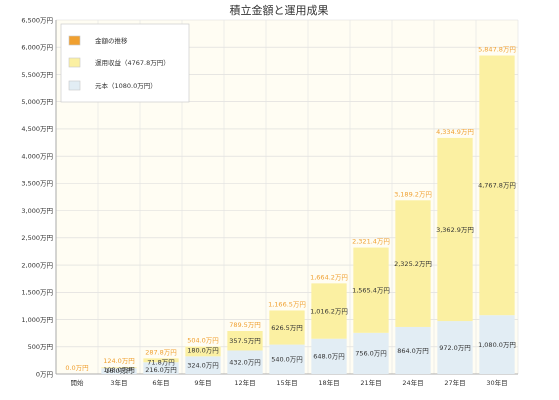  What do you see at coordinates (37, 238) in the screenshot?
I see `y-tick-label: 2,500万円` at bounding box center [37, 238].